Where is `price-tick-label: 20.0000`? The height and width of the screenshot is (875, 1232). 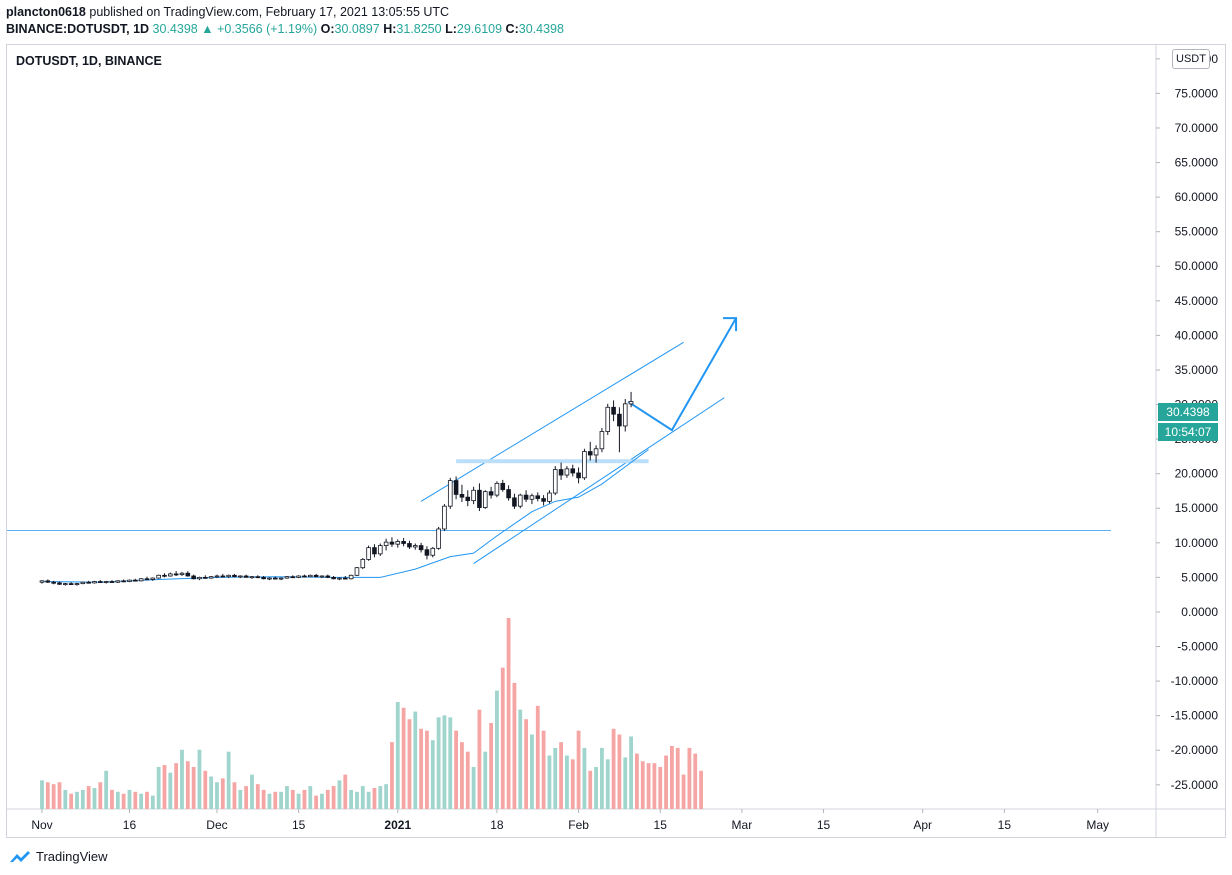 price-tick-label: 20.0000 is located at coordinates (1197, 474).